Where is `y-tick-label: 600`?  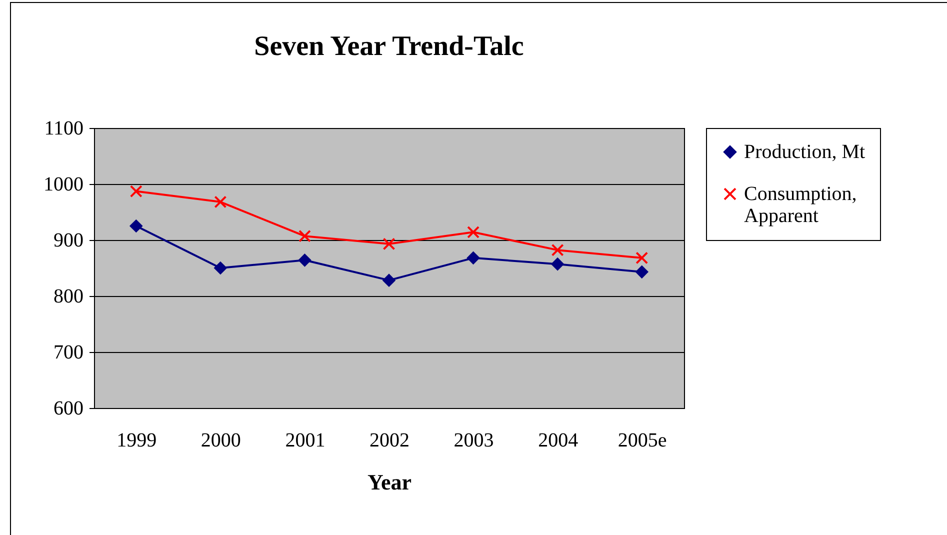
y-tick-label: 600 is located at coordinates (69, 409).